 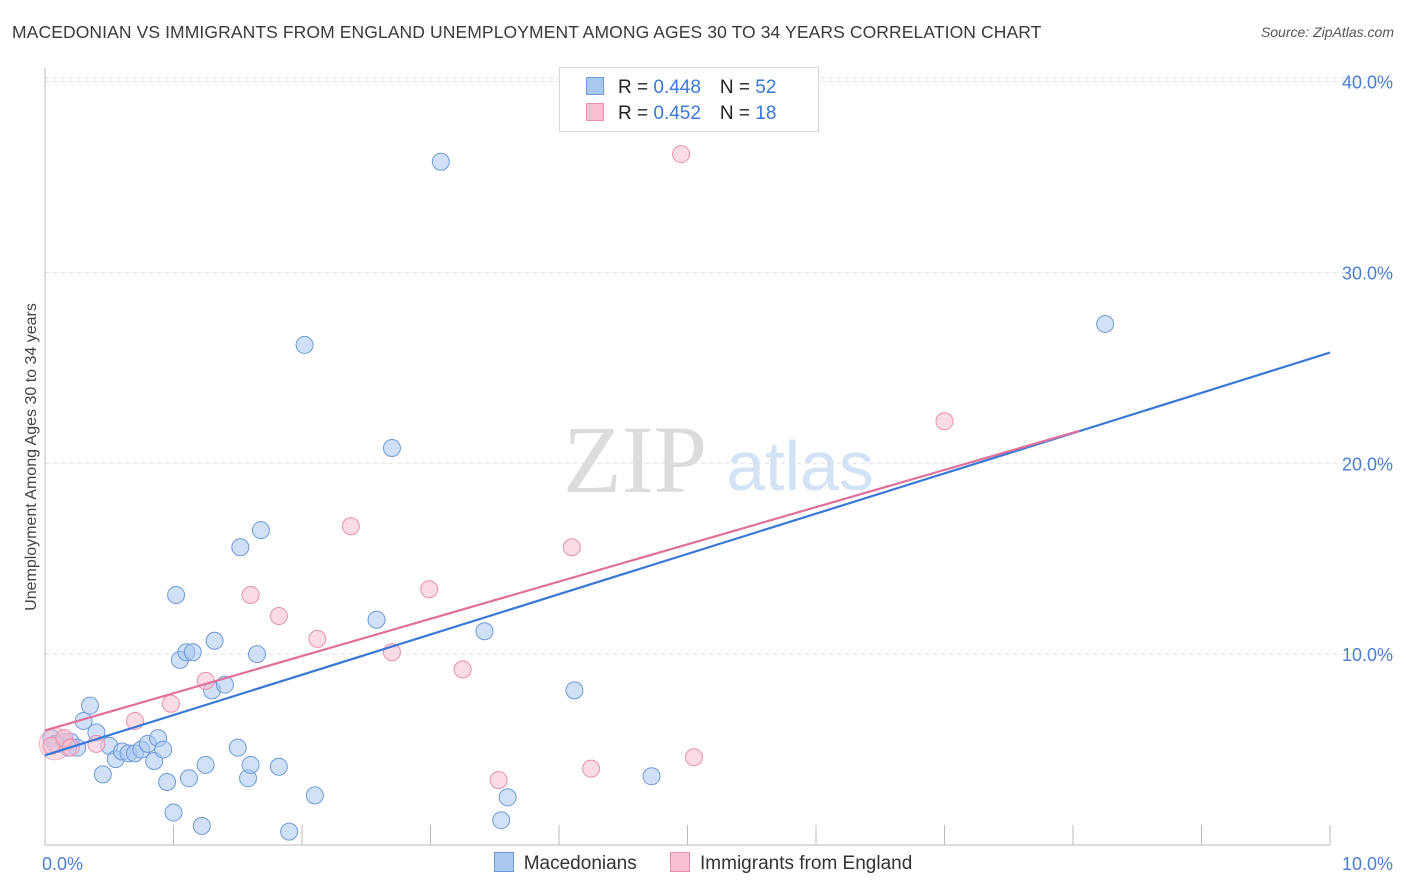 What do you see at coordinates (1367, 464) in the screenshot?
I see `y-tick-label: 20.0%` at bounding box center [1367, 464].